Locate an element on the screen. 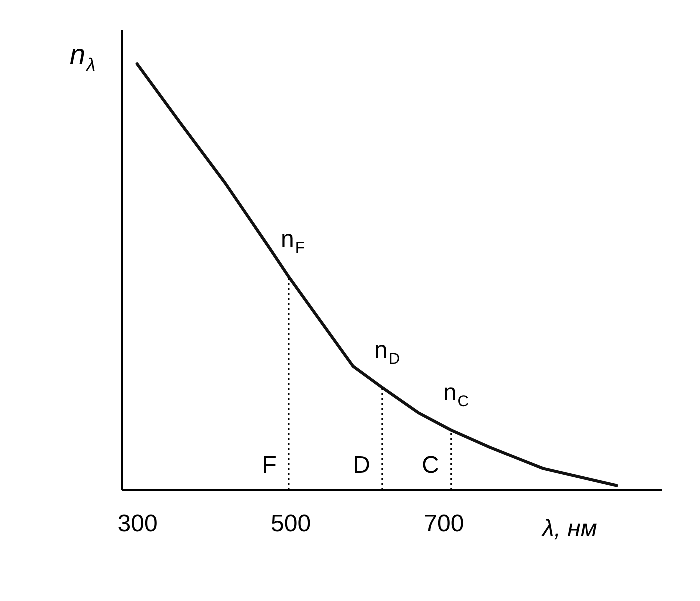 The image size is (700, 601). x-tick-label: 300 is located at coordinates (138, 524).